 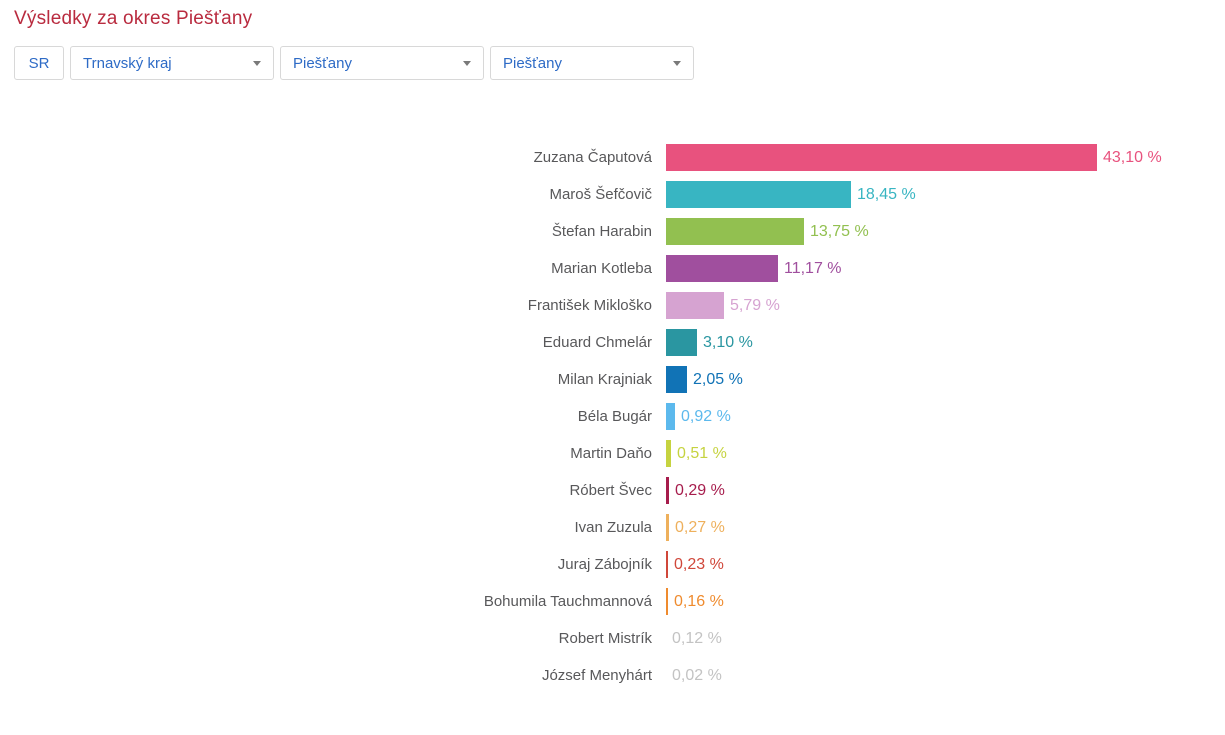 What do you see at coordinates (699, 564) in the screenshot?
I see `result-value: 0,23 %` at bounding box center [699, 564].